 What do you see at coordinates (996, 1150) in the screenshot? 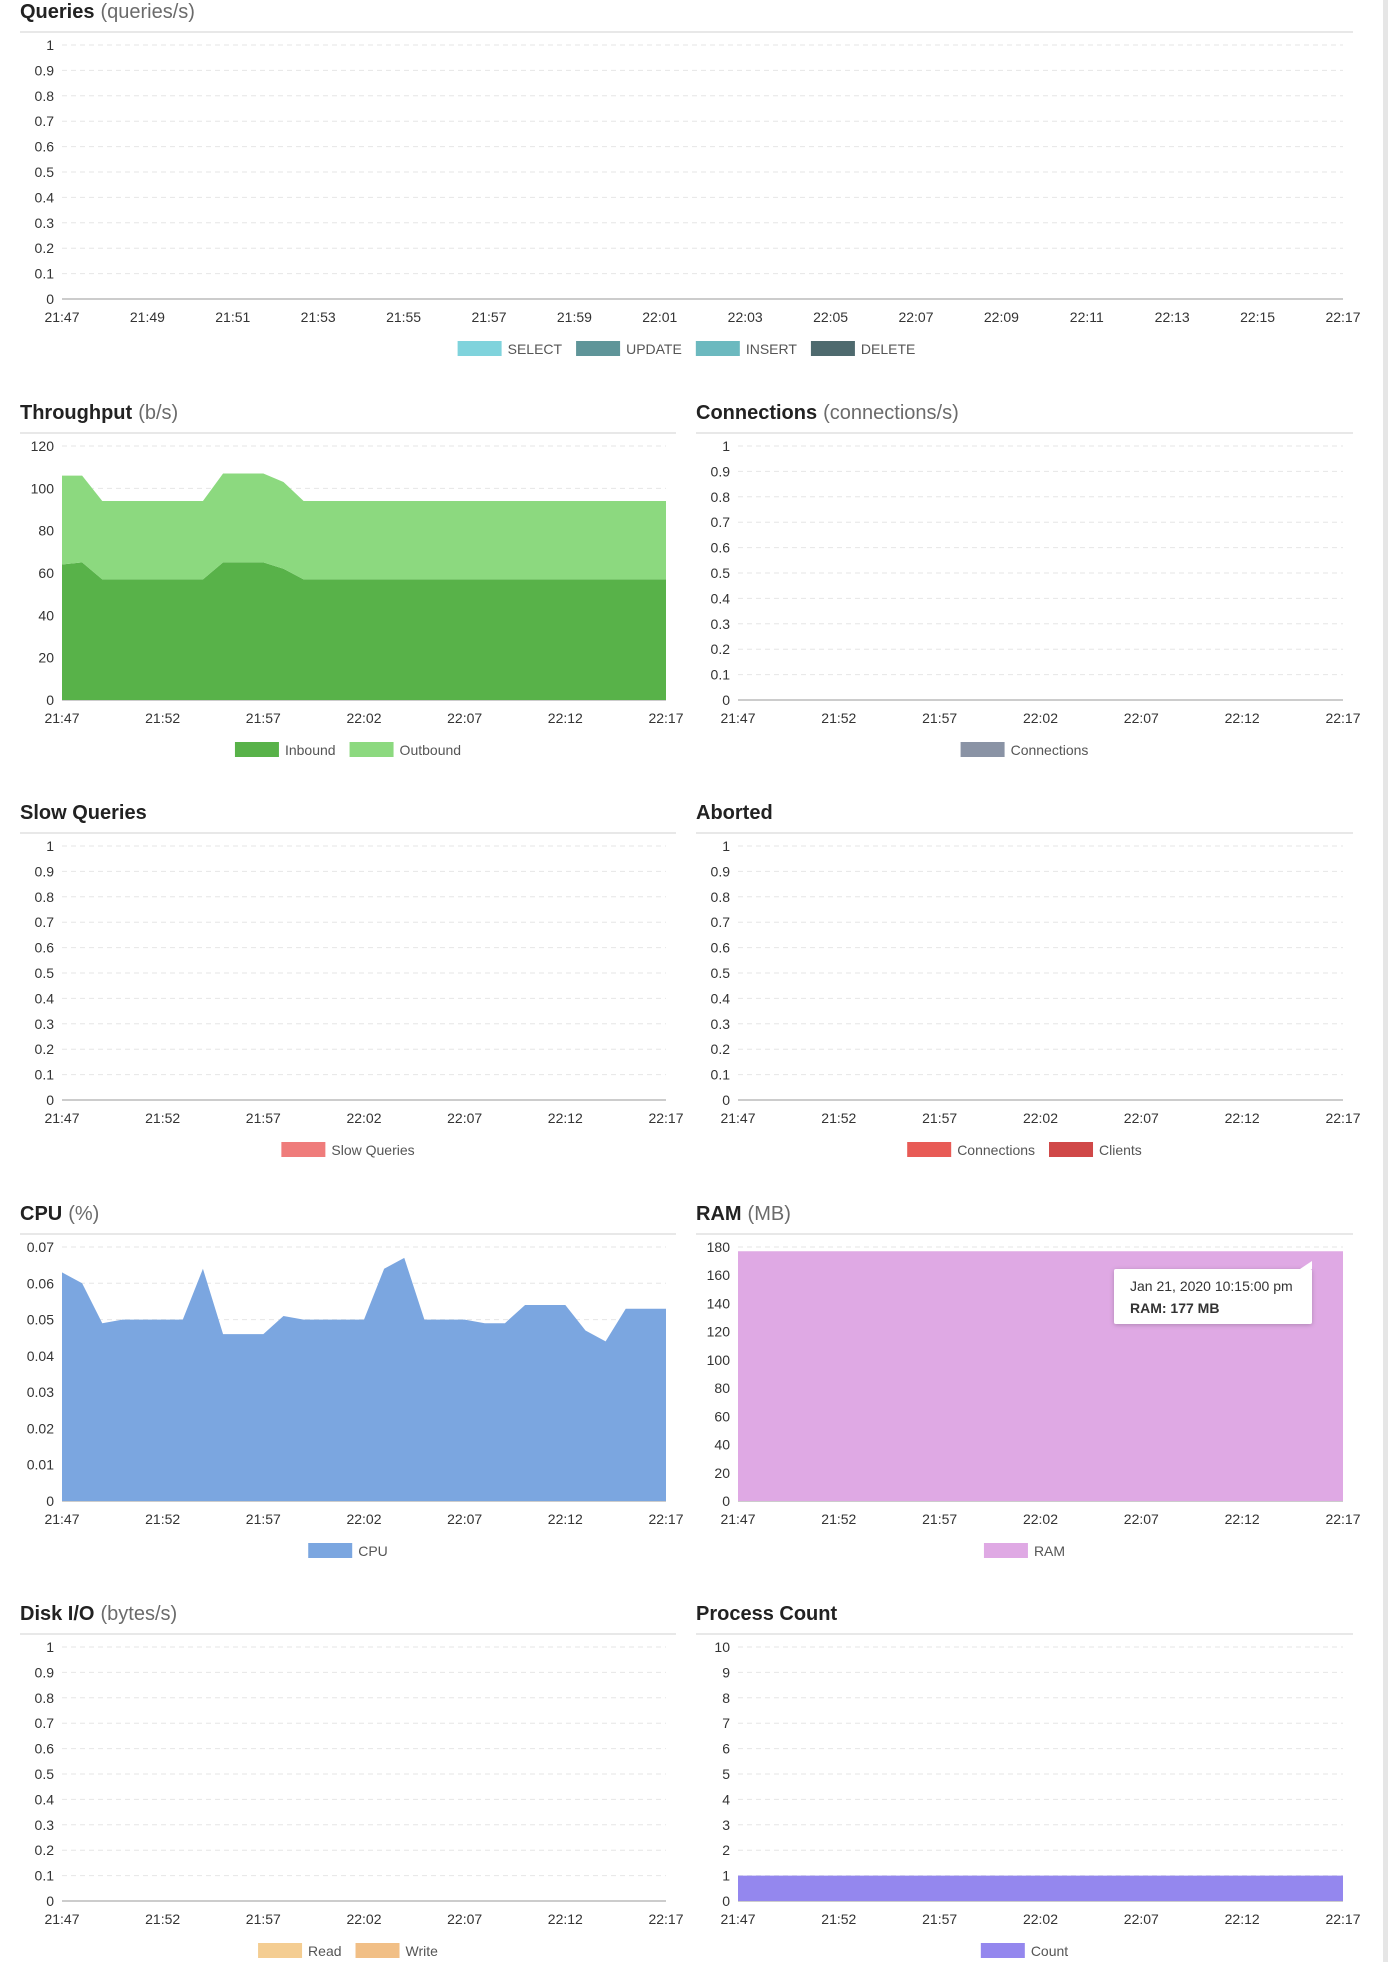
I see `legend-label: Connections` at bounding box center [996, 1150].